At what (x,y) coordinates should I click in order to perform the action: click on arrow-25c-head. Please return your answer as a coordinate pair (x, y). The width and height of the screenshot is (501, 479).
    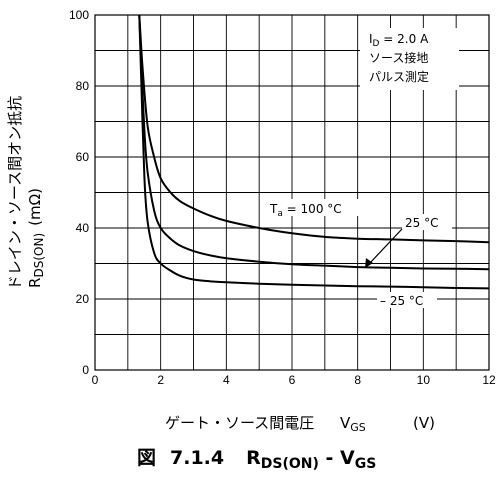
    Looking at the image, I should click on (369, 263).